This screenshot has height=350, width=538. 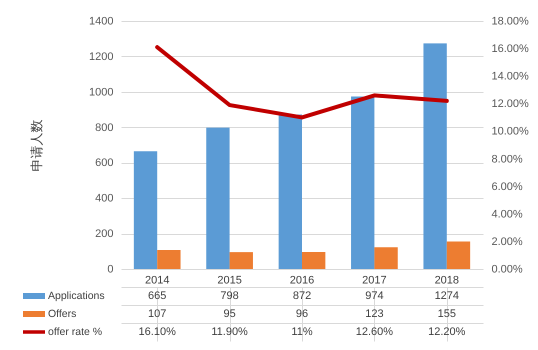 I want to click on data-label: 155, so click(x=447, y=314).